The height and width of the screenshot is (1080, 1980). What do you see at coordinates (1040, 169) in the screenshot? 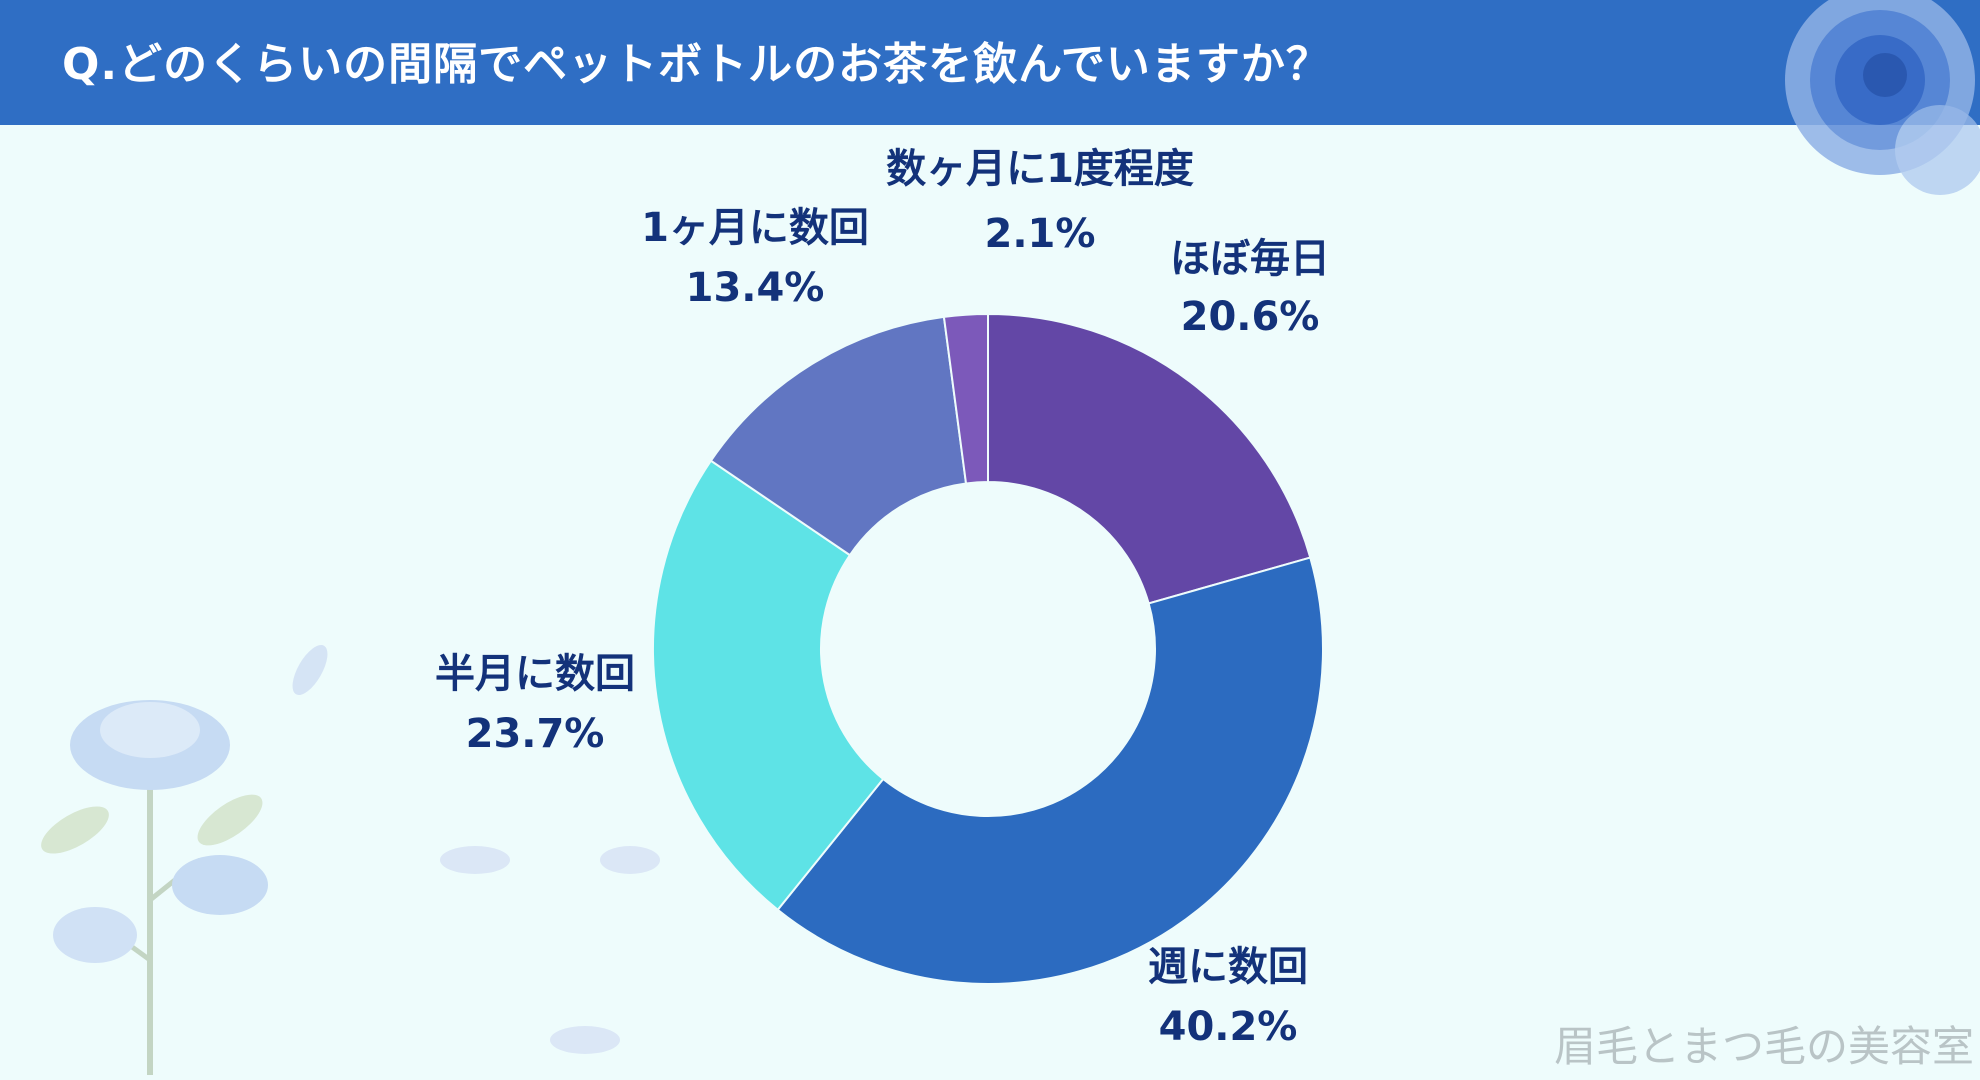
I see `slice-category-label: 数ヶ月に1度程度` at bounding box center [1040, 169].